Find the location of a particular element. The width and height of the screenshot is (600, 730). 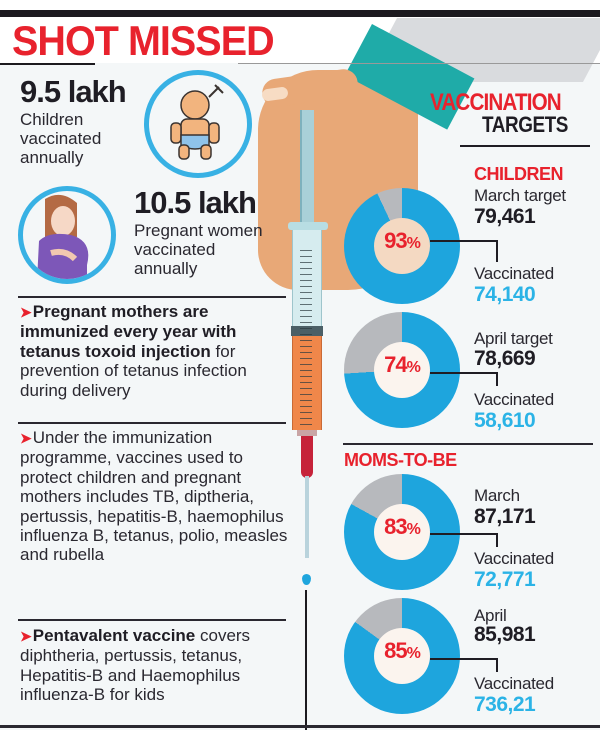

vaccinated-value: 74,140 is located at coordinates (505, 294).